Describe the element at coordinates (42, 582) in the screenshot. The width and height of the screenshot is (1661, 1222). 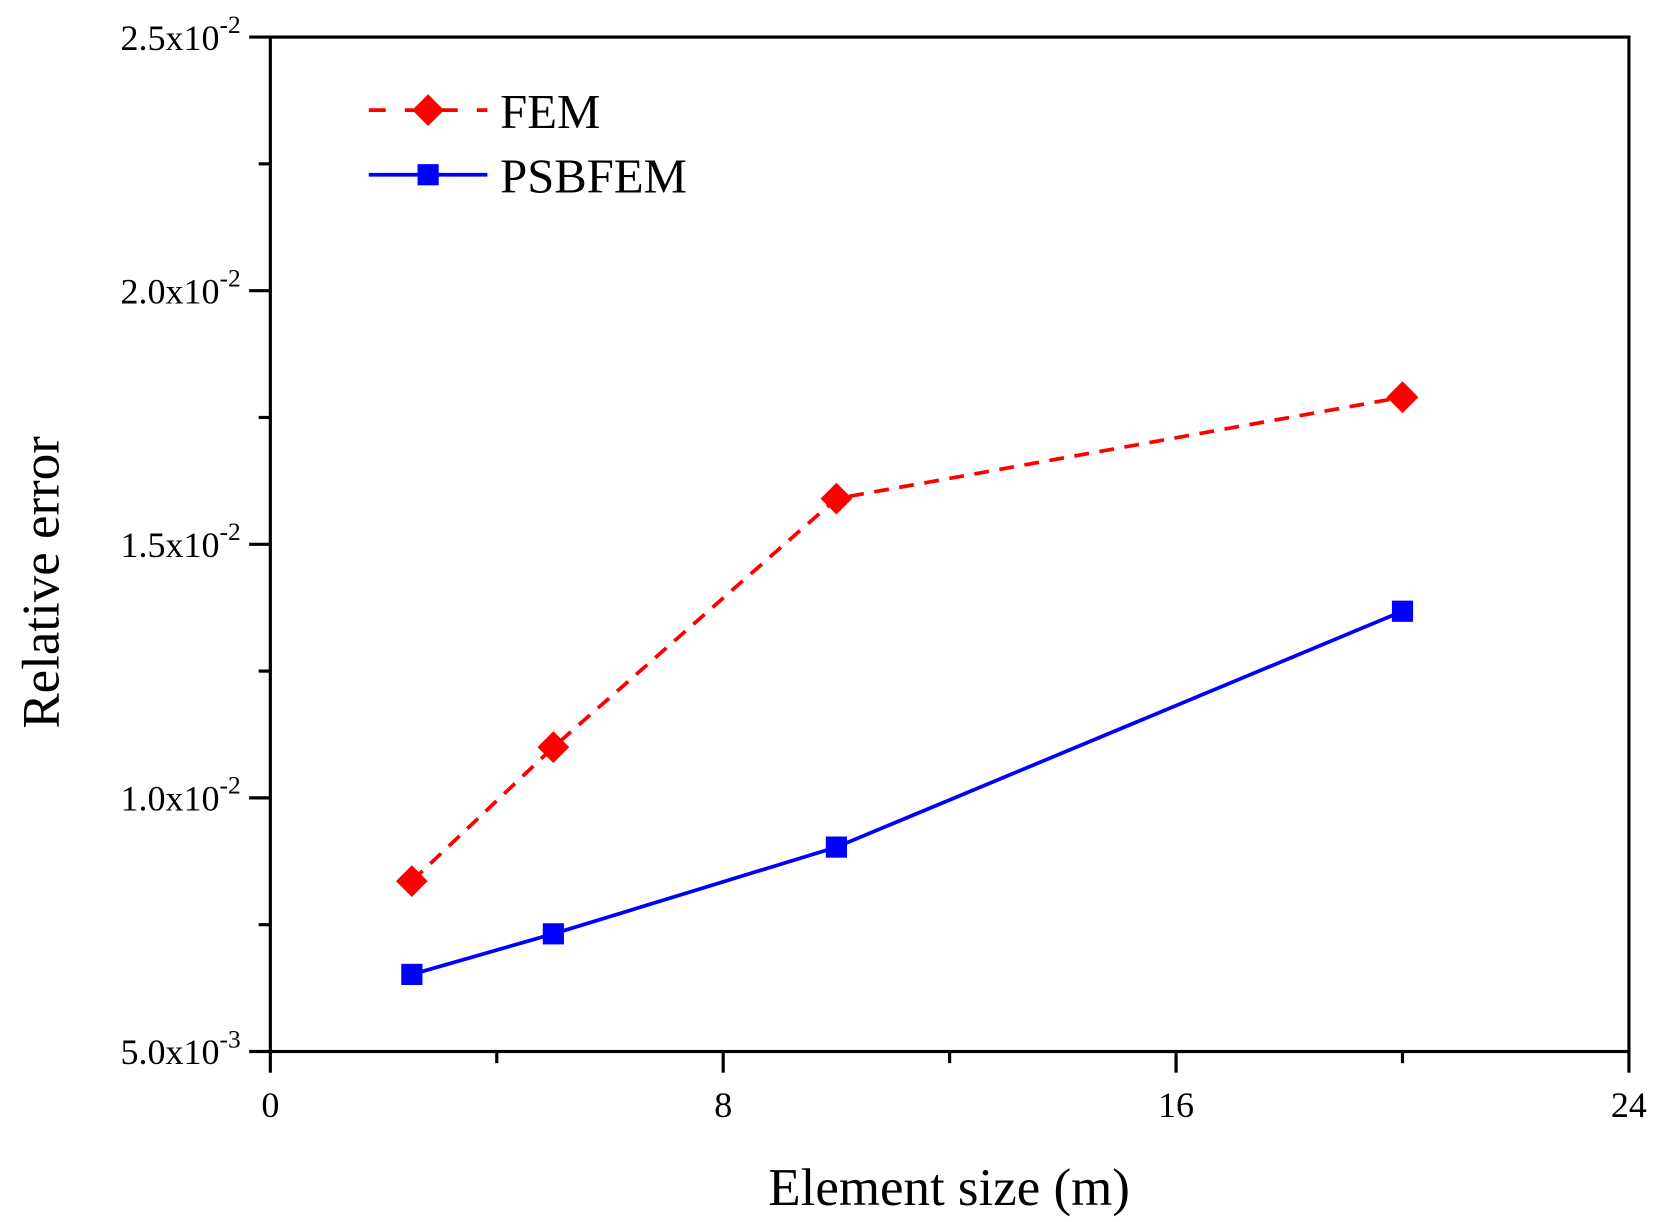
I see `y-axis-label: Relative error` at that location.